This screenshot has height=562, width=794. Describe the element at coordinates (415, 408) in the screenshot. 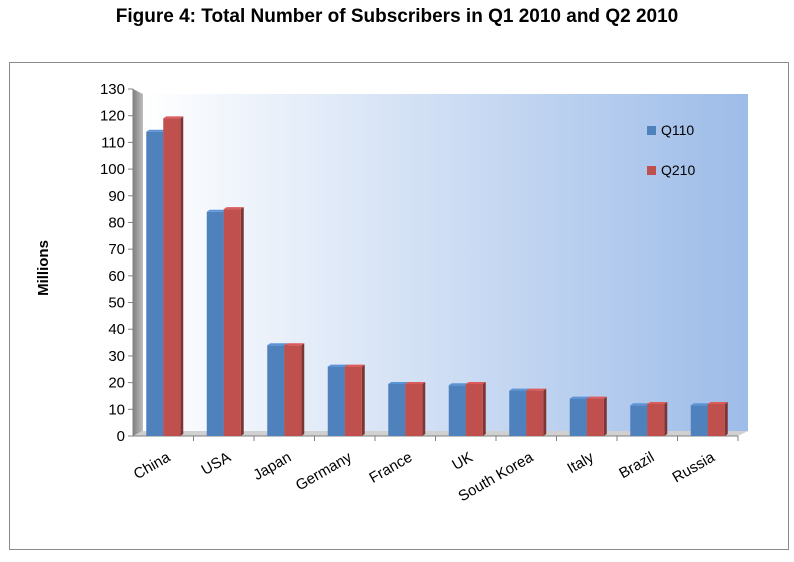

I see `bar-q210-france` at that location.